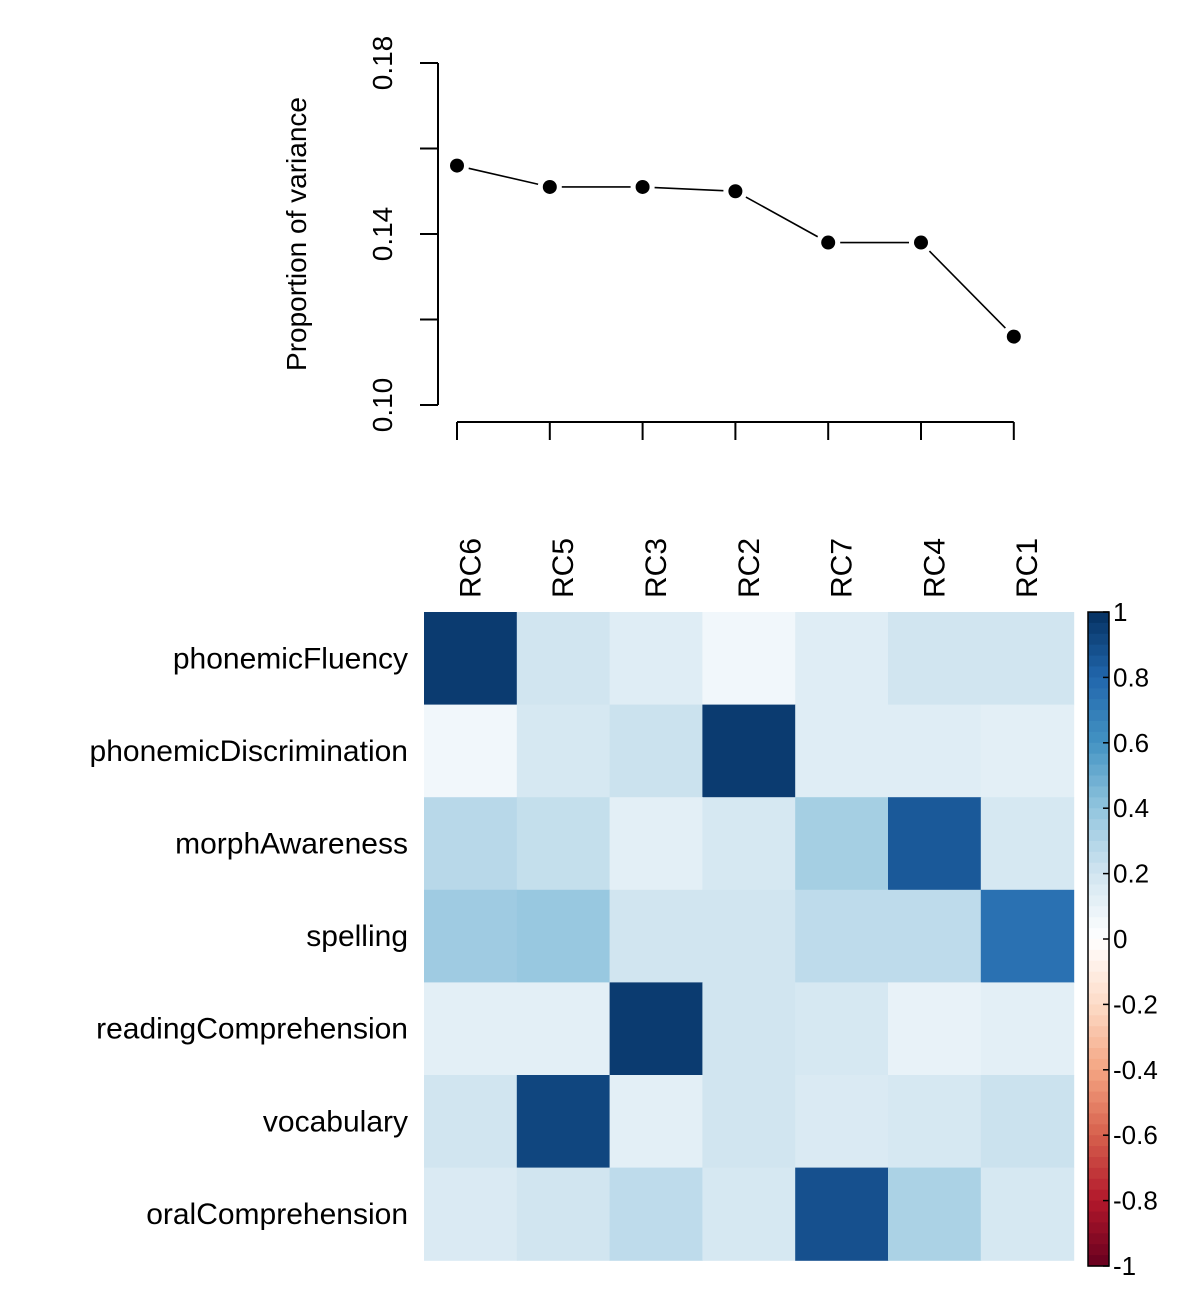 Image resolution: width=1200 pixels, height=1308 pixels. Describe the element at coordinates (277, 1214) in the screenshot. I see `row-label: oralComprehension` at that location.